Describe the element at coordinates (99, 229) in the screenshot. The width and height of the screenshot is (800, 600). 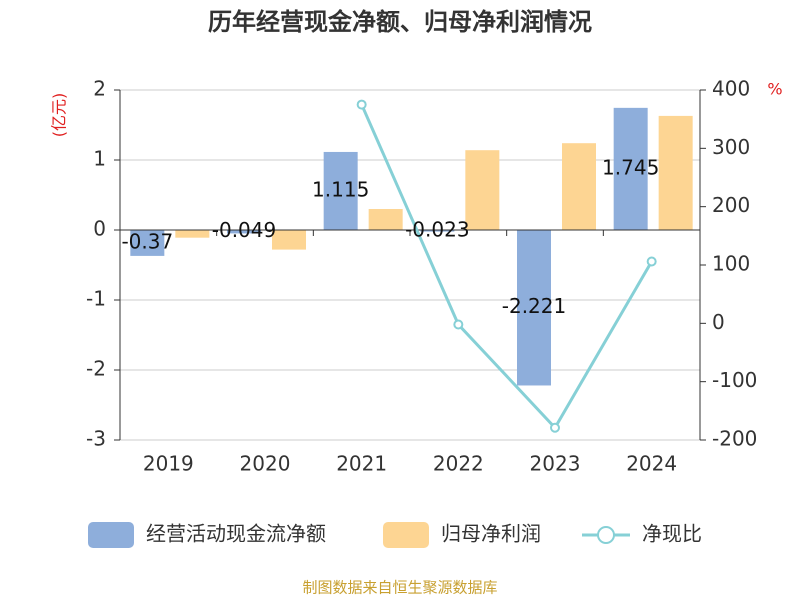
I see `y-tick-label: 0` at that location.